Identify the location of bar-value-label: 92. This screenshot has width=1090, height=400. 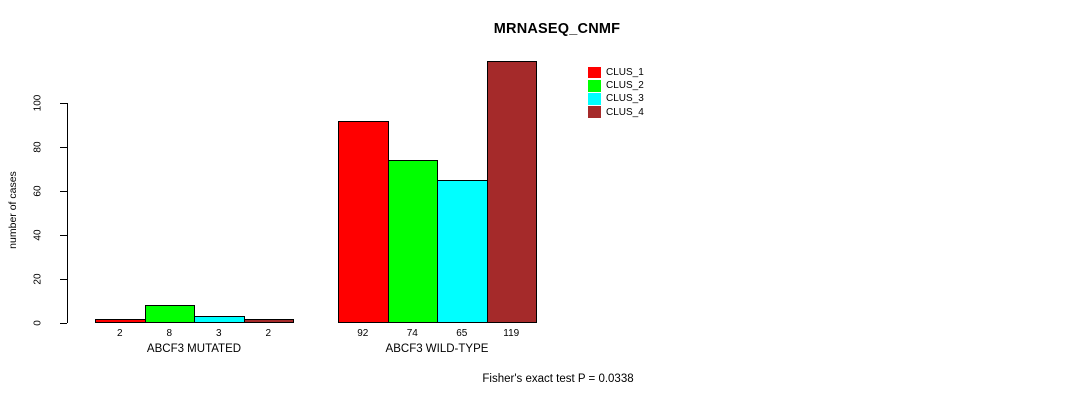
(363, 333).